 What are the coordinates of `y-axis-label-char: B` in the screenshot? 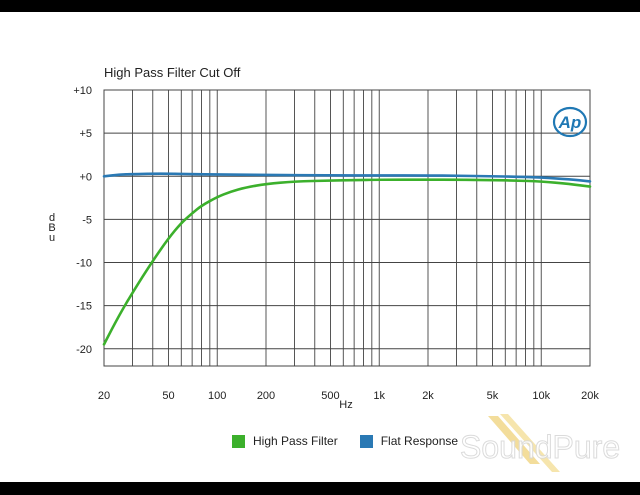 It's located at (51, 228).